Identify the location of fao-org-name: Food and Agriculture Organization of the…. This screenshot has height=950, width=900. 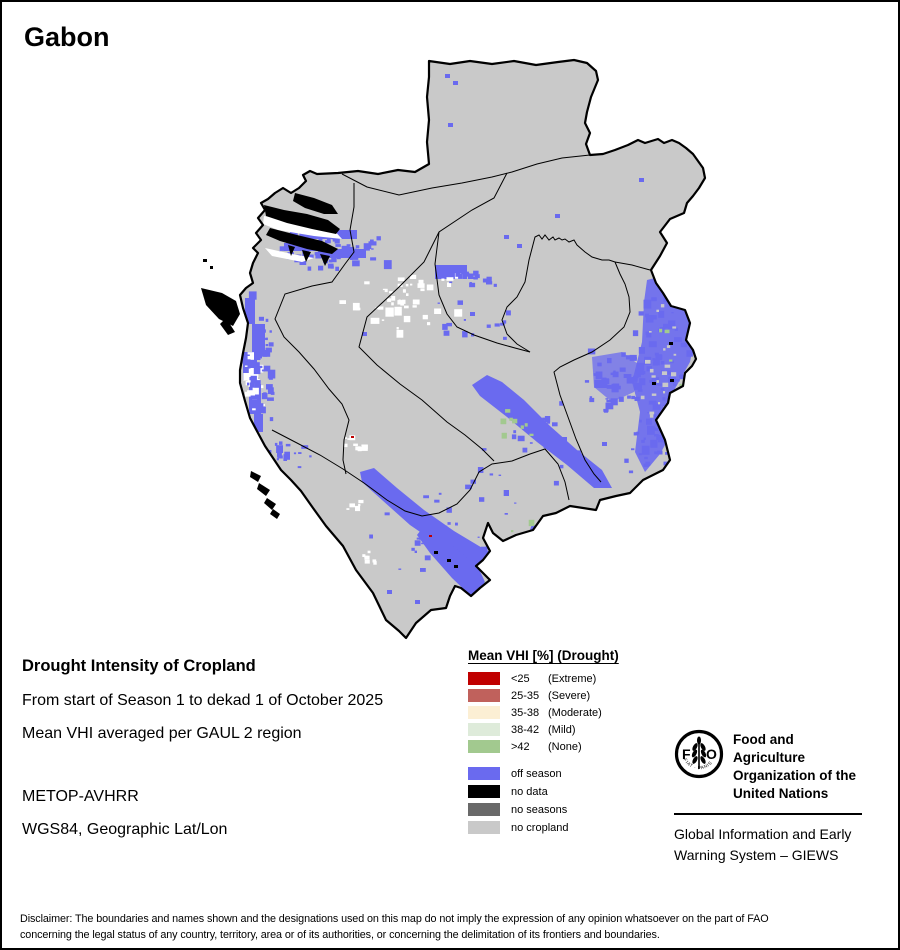
(799, 766).